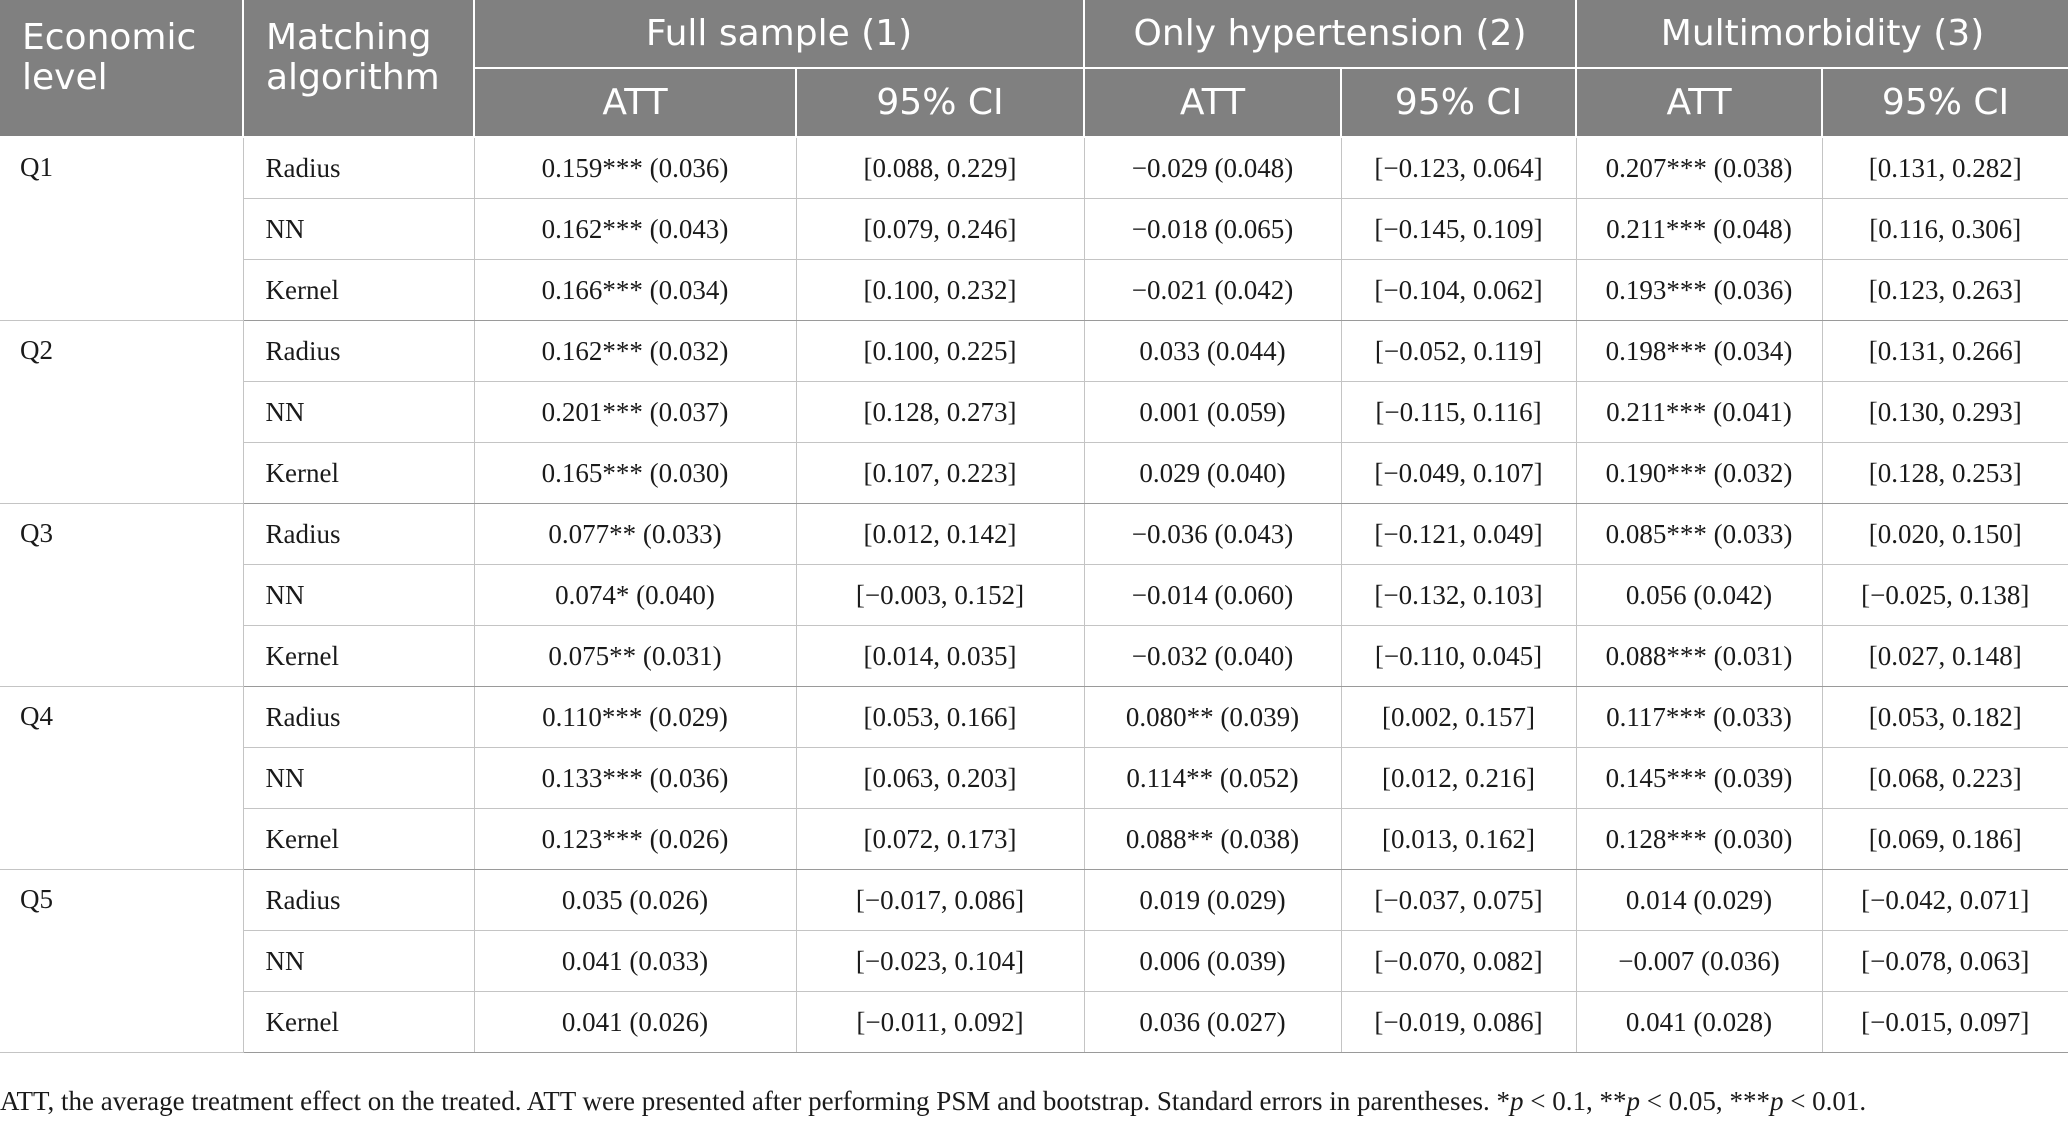  I want to click on full-sample-att-cell: 0.041 (0.033), so click(635, 961).